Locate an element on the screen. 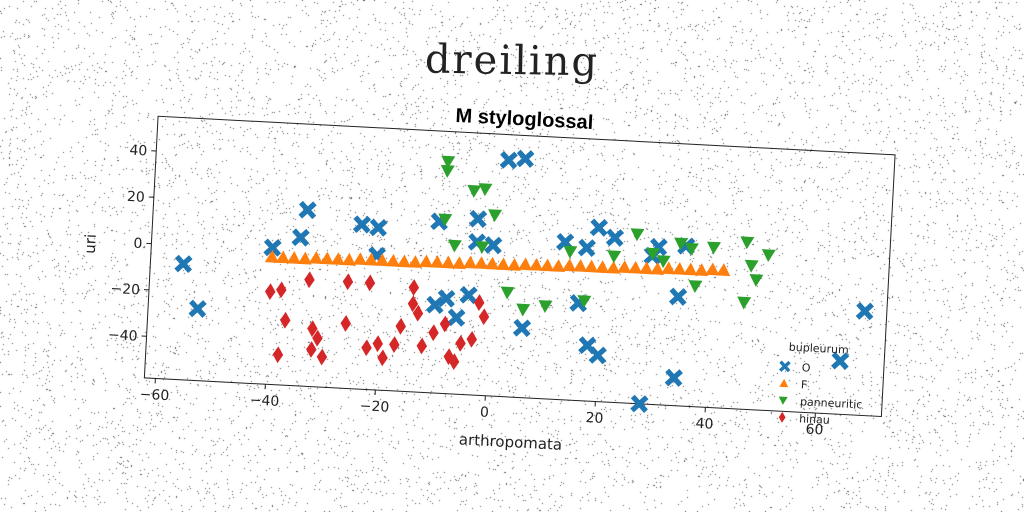  legend-label: hinau is located at coordinates (814, 419).